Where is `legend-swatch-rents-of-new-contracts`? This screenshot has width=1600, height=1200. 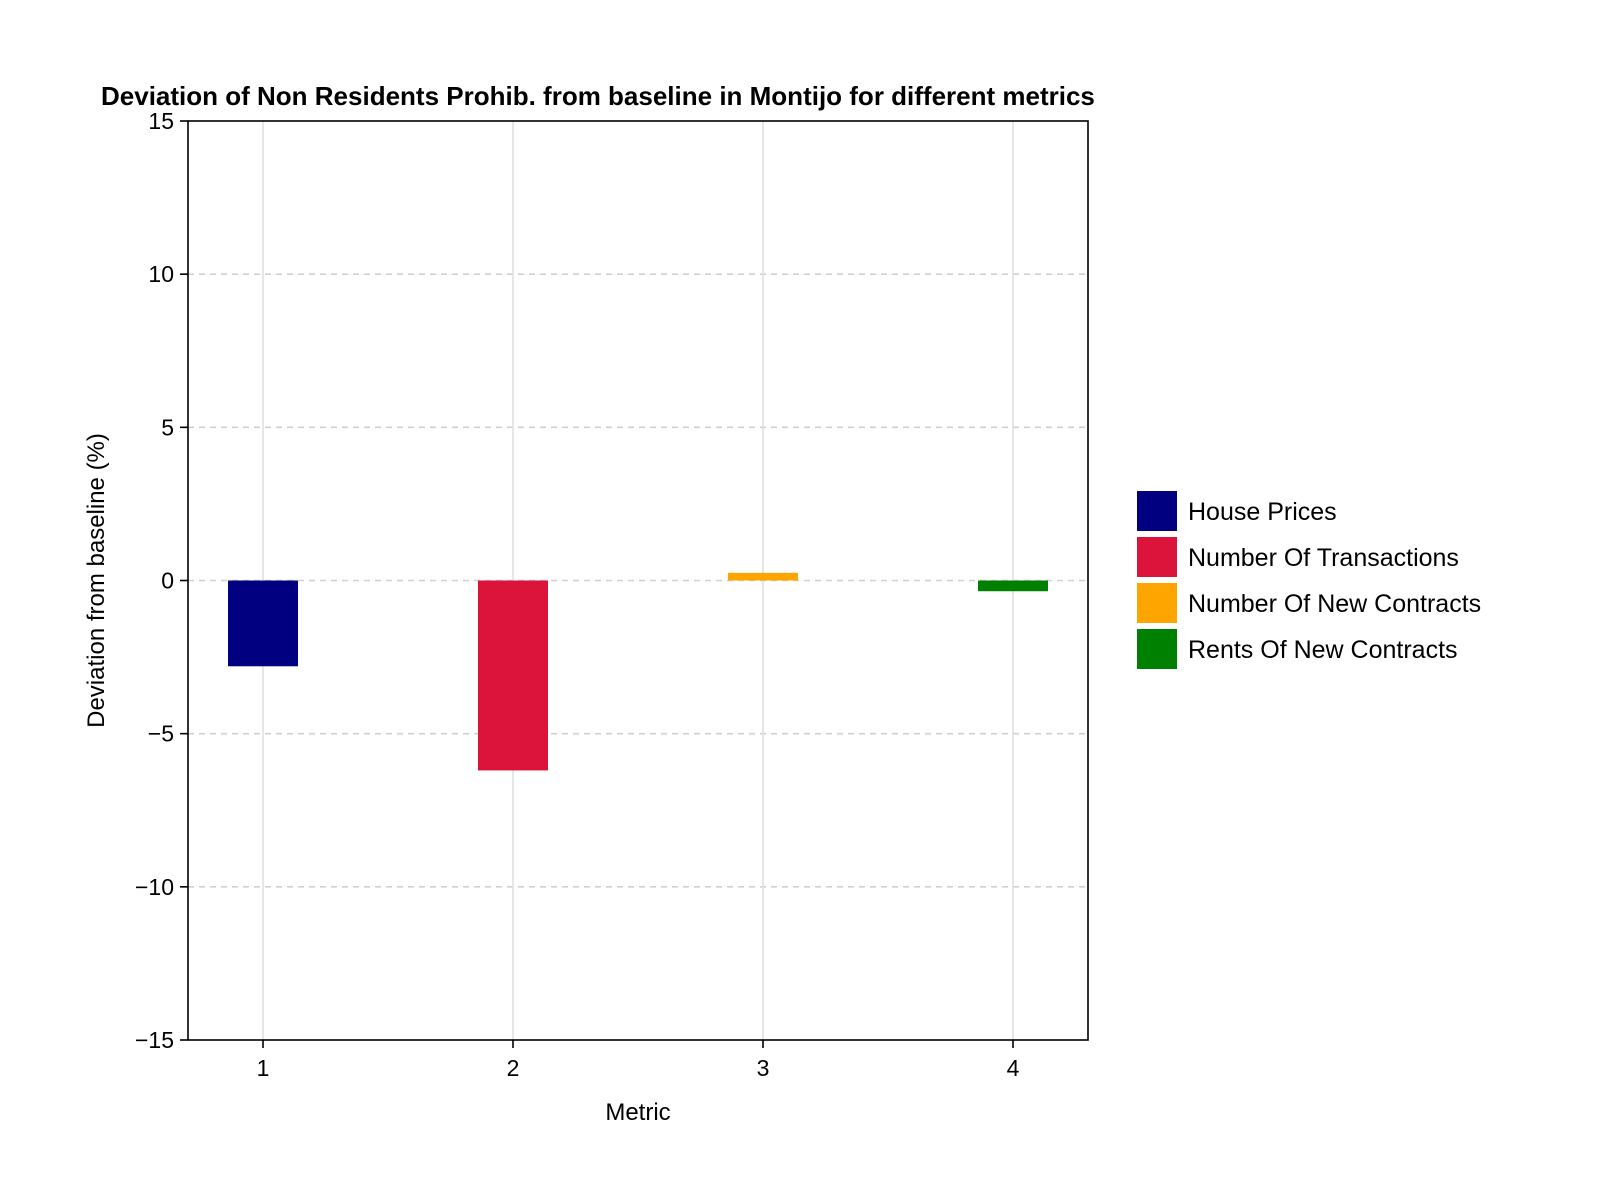
legend-swatch-rents-of-new-contracts is located at coordinates (1157, 649).